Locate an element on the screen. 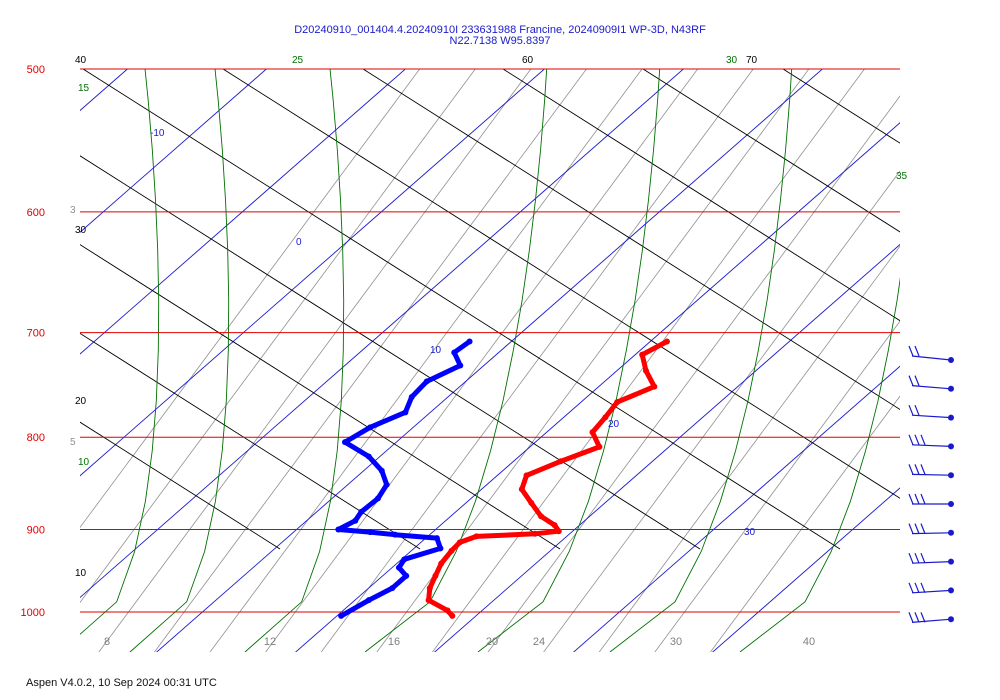  dry-adiabat-label: 30 is located at coordinates (81, 230).